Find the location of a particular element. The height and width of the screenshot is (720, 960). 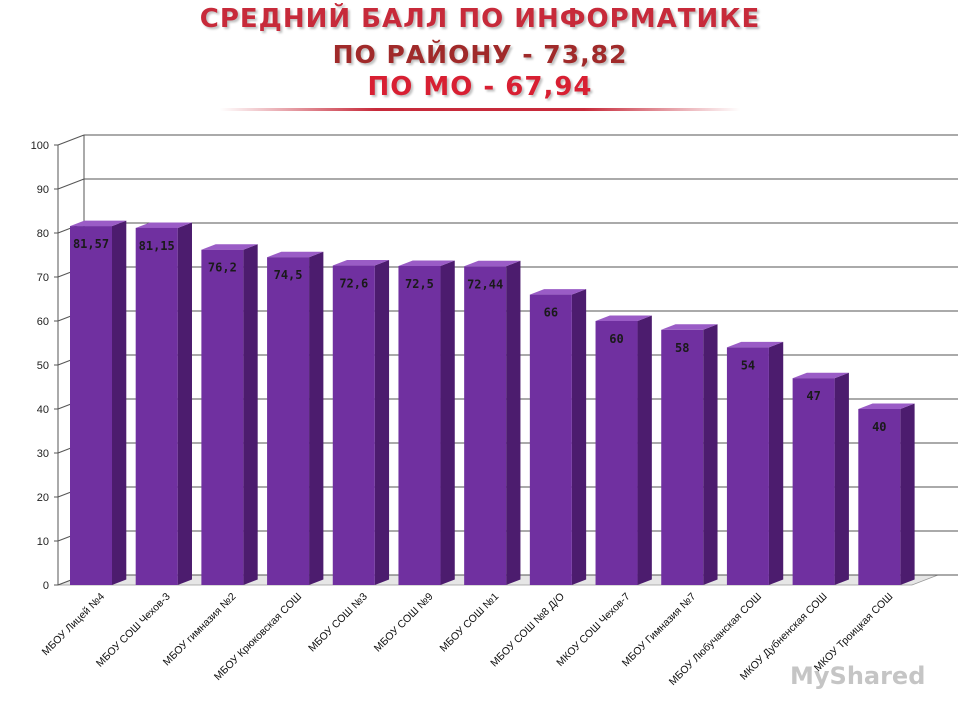

x-tick-label: МКОУ СОШ Чехов-7 is located at coordinates (593, 630).